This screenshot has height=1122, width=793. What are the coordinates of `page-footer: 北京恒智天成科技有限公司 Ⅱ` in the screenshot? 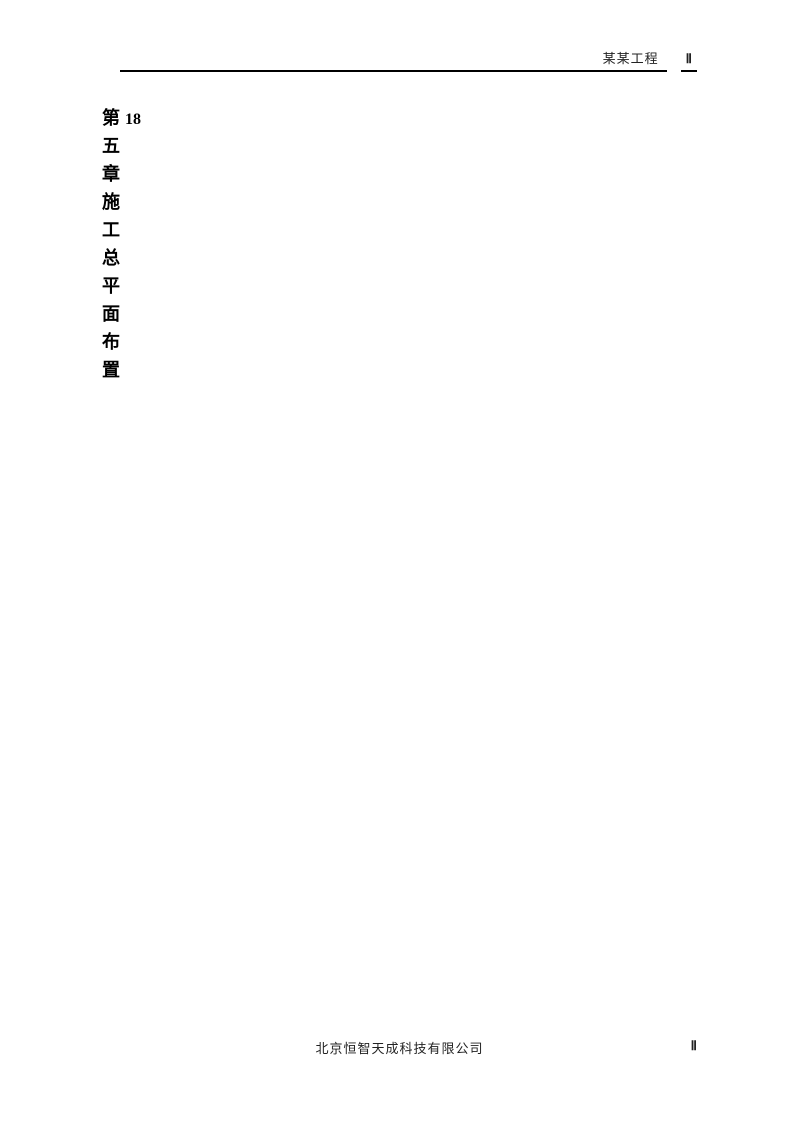 It's located at (399, 1047).